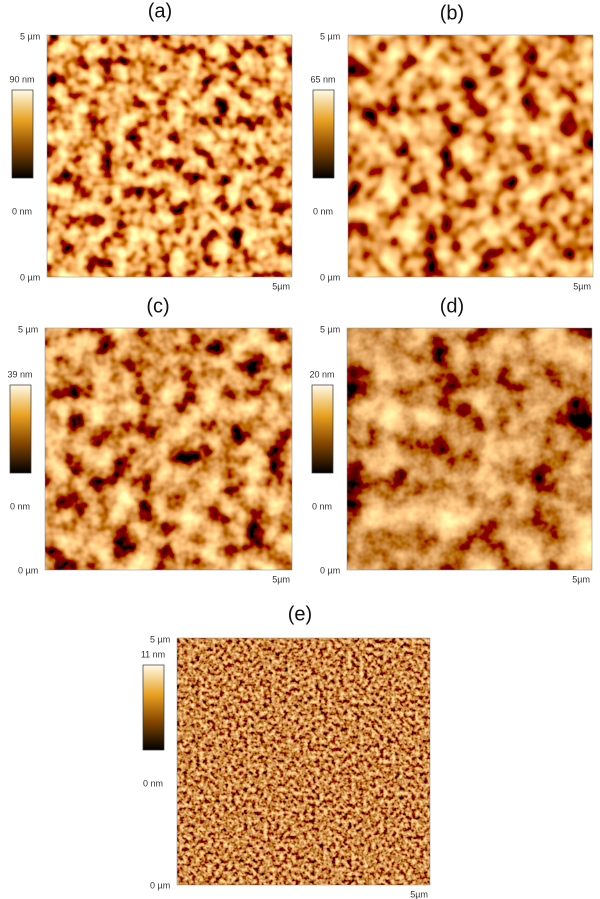 This screenshot has width=600, height=899. I want to click on scale-max-label: 39 nm, so click(19, 374).